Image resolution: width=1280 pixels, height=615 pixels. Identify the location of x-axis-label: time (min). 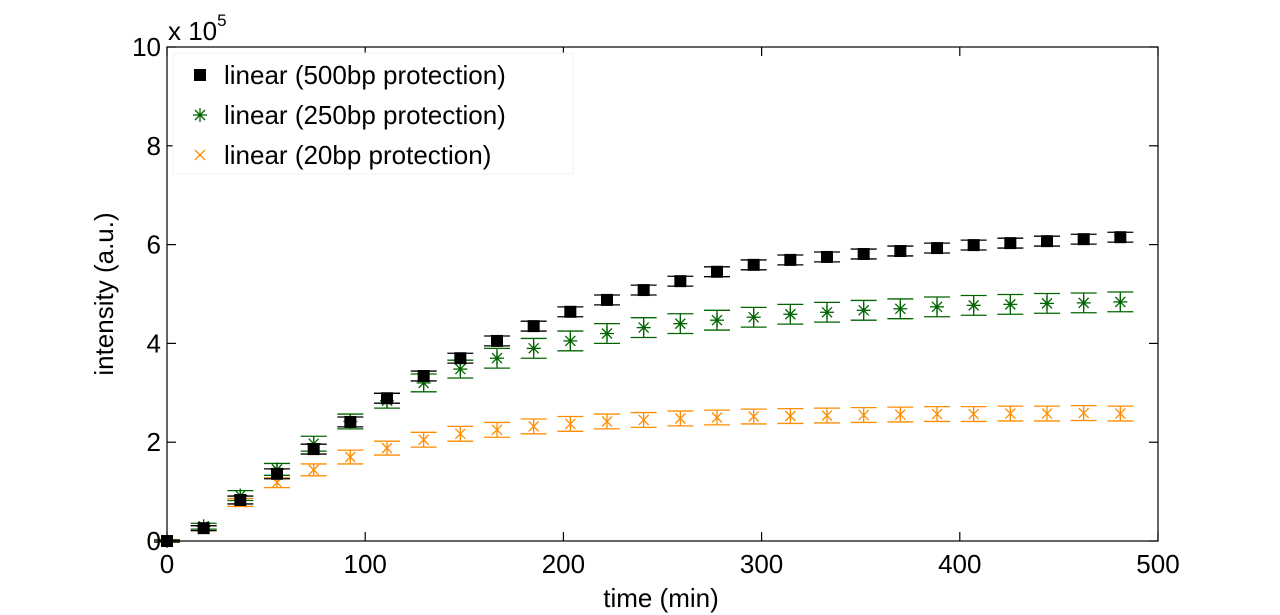
(661, 598).